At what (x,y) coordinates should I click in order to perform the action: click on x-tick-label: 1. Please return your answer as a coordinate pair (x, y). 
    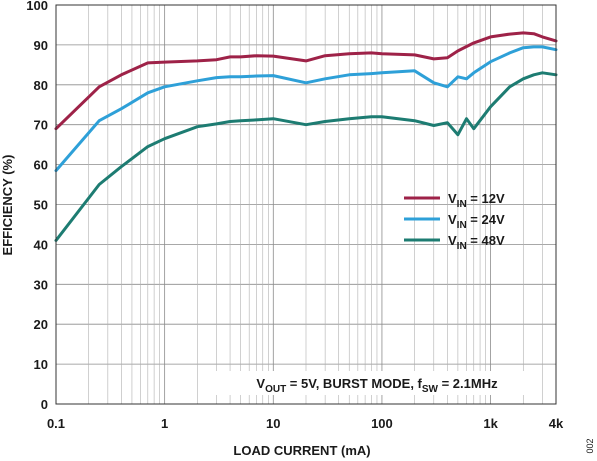
    Looking at the image, I should click on (164, 423).